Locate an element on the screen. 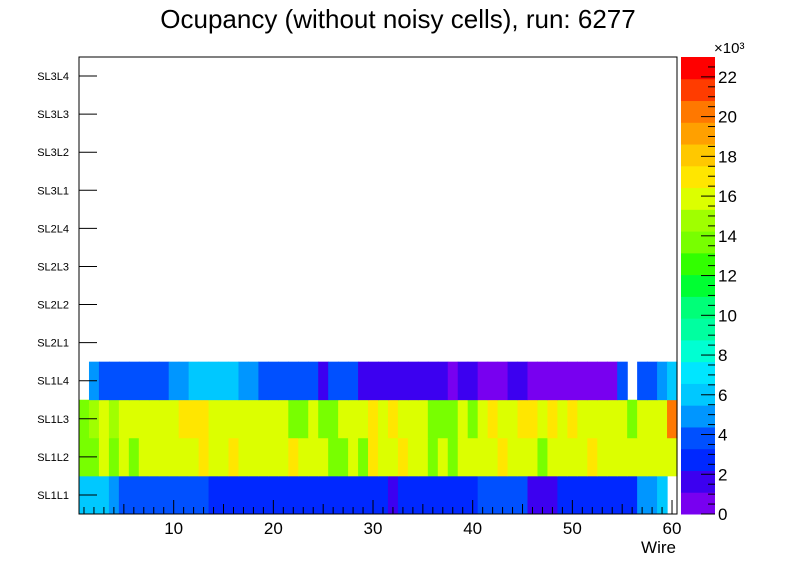  z-axis: 0 2 4 6 8 10 12 14 16 18 20 22 is located at coordinates (719, 295).